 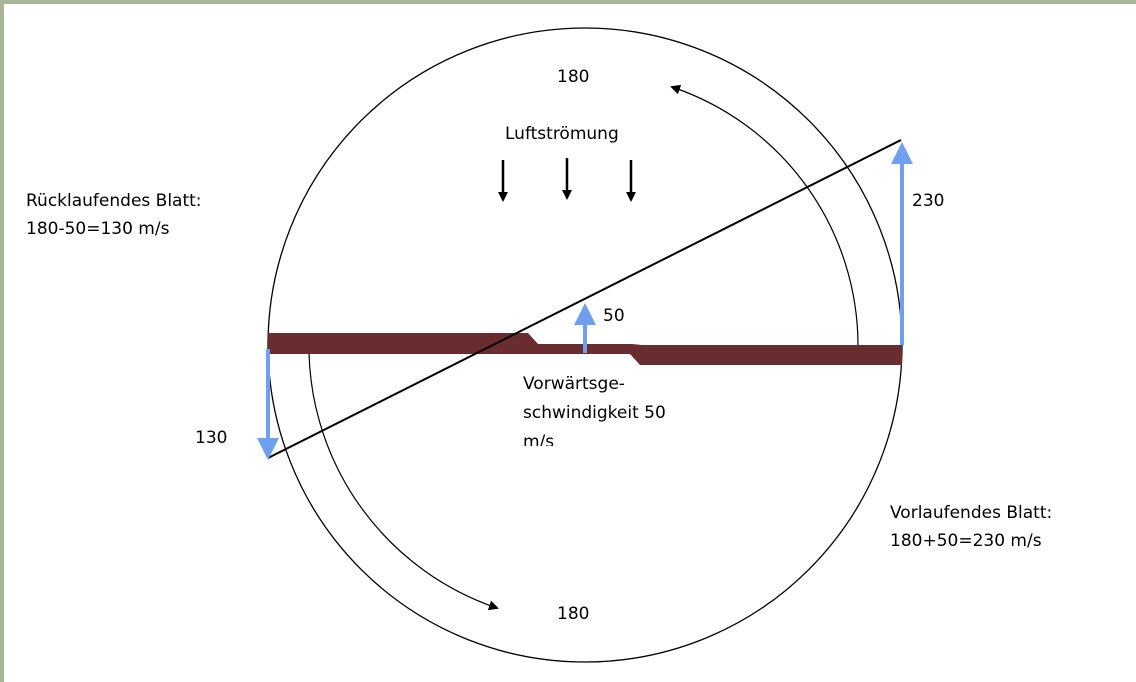 I want to click on label: Luftströmung, so click(x=562, y=134).